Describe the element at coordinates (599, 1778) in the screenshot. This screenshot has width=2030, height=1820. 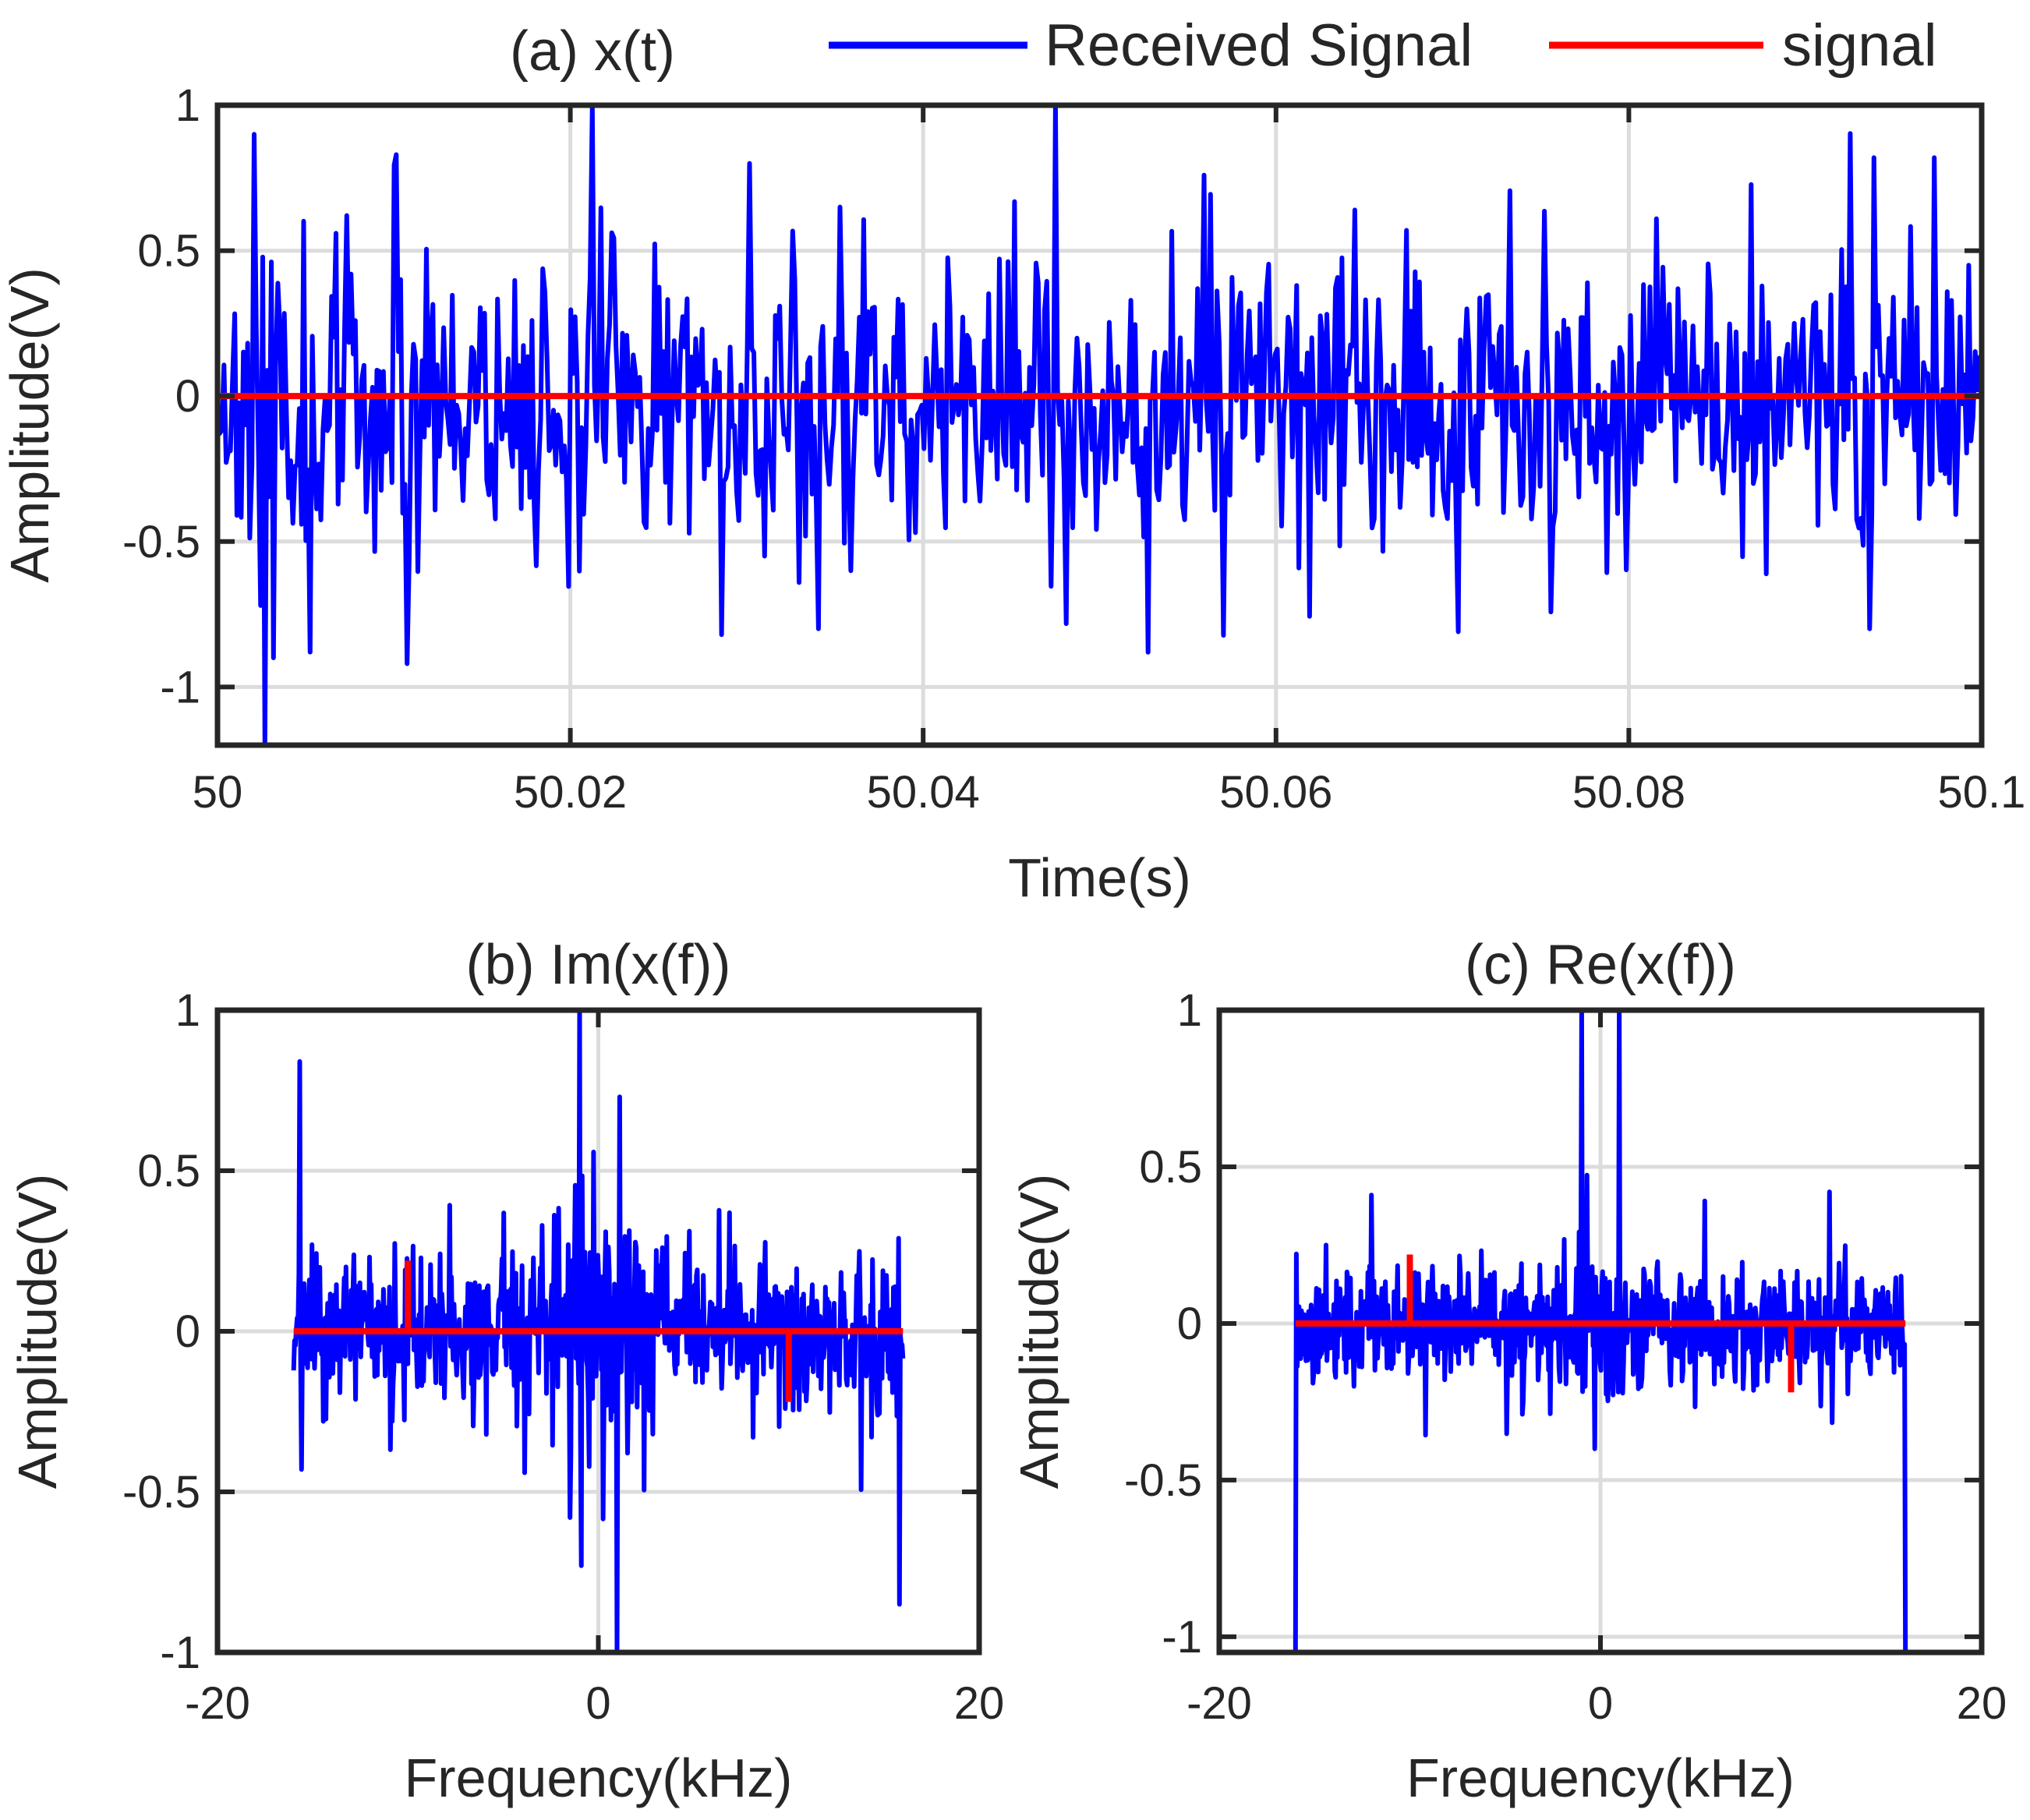
I see `plot-b-xlabel: Frequency(kHz)` at that location.